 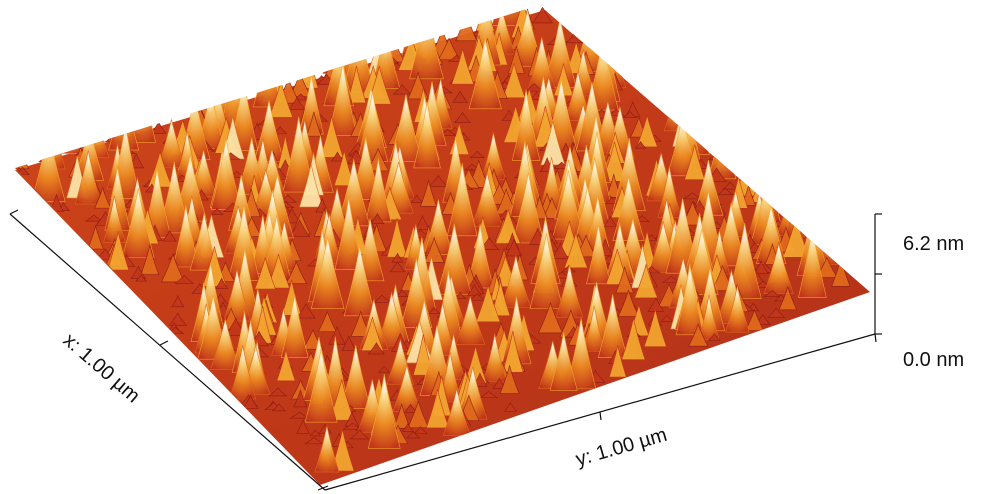 I want to click on x-axis-label: x: 1.00 µm, so click(x=101, y=368).